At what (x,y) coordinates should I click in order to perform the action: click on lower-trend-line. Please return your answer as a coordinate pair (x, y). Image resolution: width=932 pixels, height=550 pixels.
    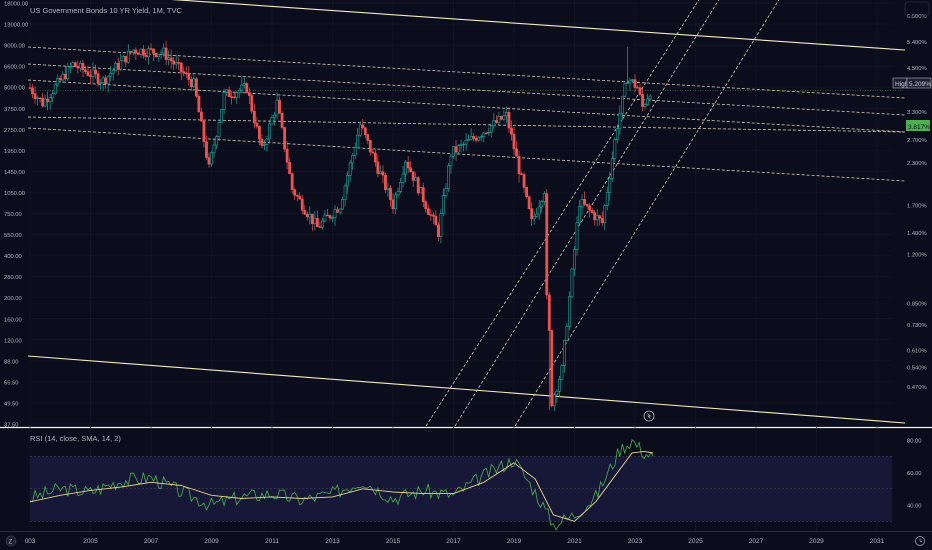
    Looking at the image, I should click on (466, 389).